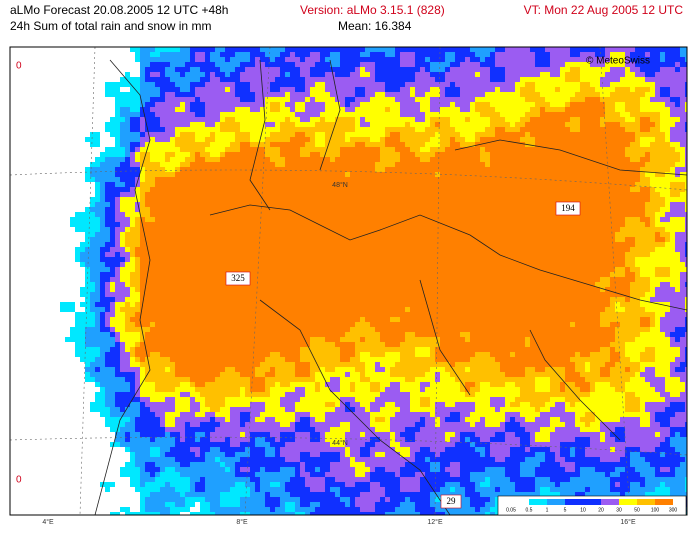 Image resolution: width=697 pixels, height=535 pixels. What do you see at coordinates (637, 510) in the screenshot?
I see `legend-label: 50` at bounding box center [637, 510].